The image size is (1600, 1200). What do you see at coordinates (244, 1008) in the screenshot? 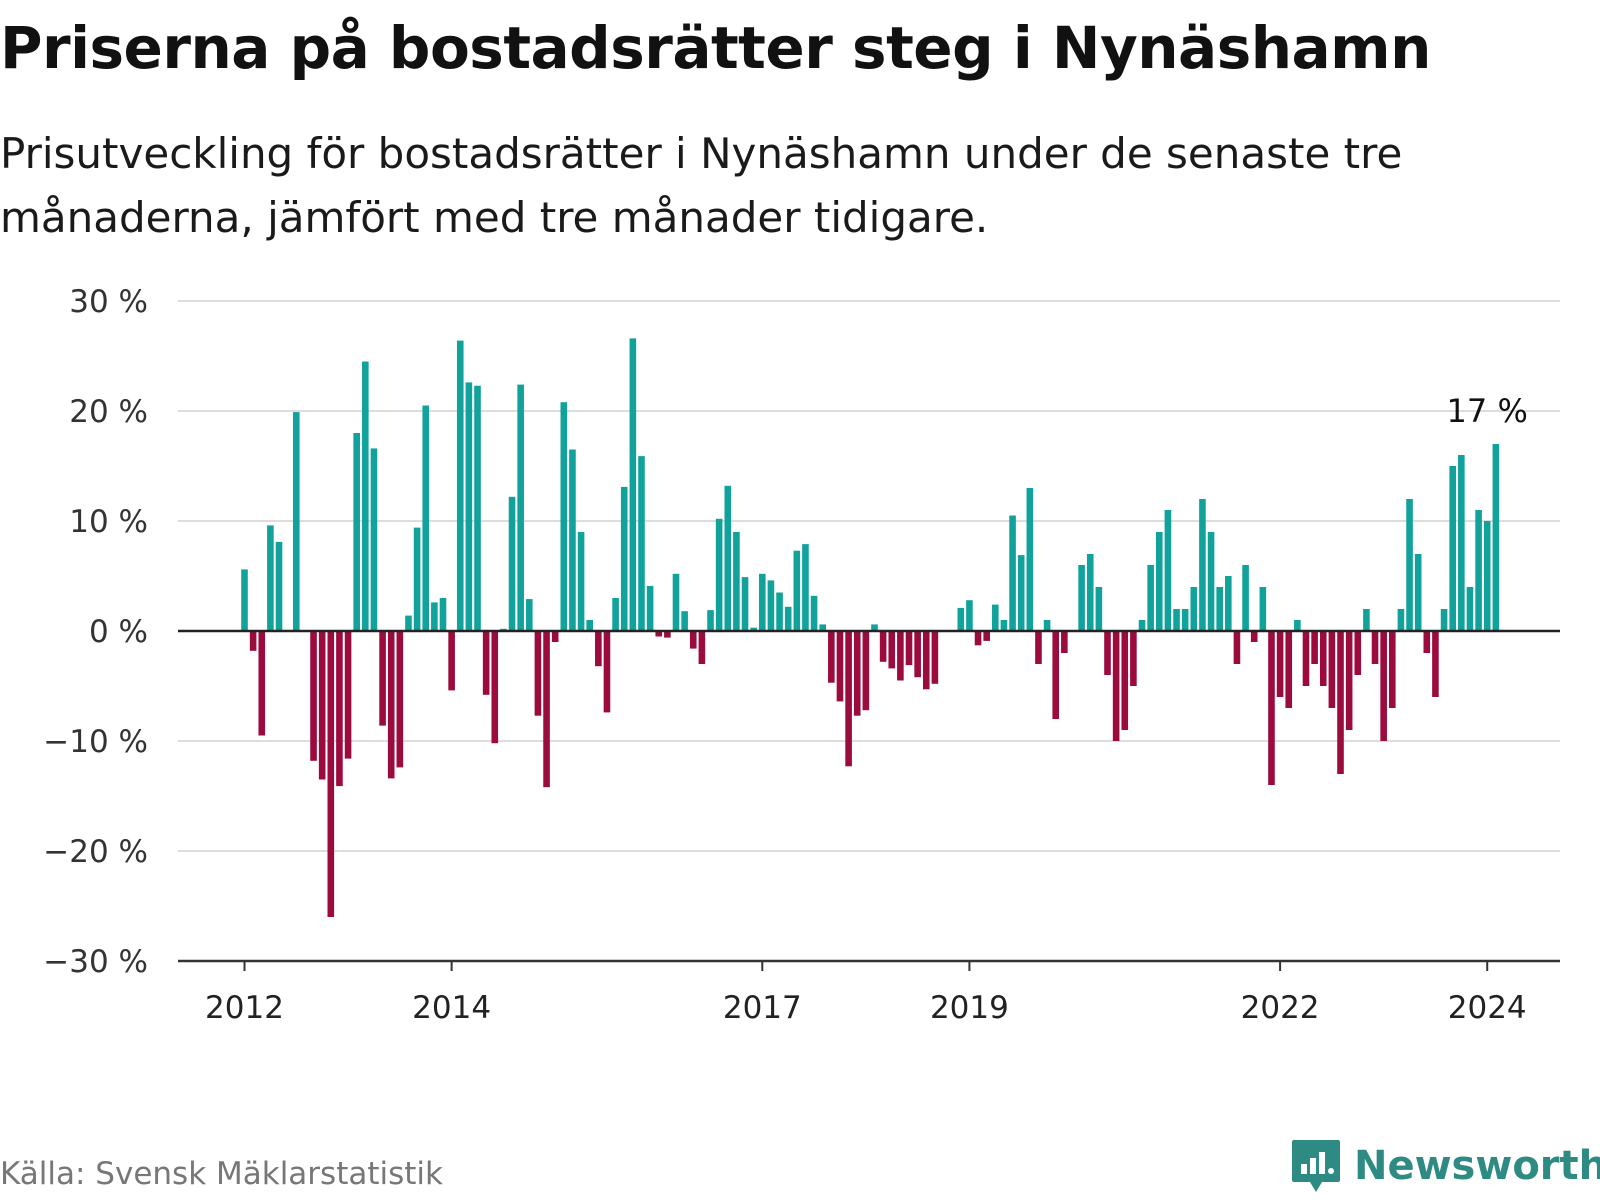
I see `x-tick-label: 2012` at bounding box center [244, 1008].